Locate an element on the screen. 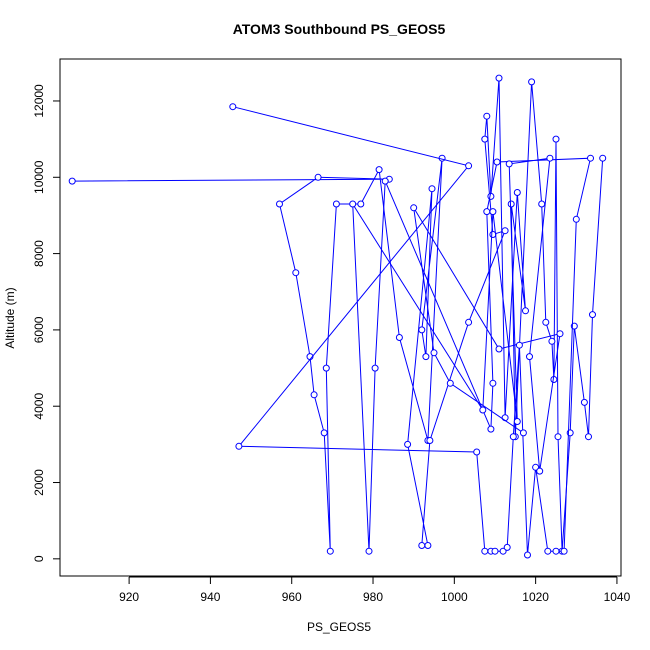 The height and width of the screenshot is (650, 650). y-tick-label: 4000 is located at coordinates (39, 406).